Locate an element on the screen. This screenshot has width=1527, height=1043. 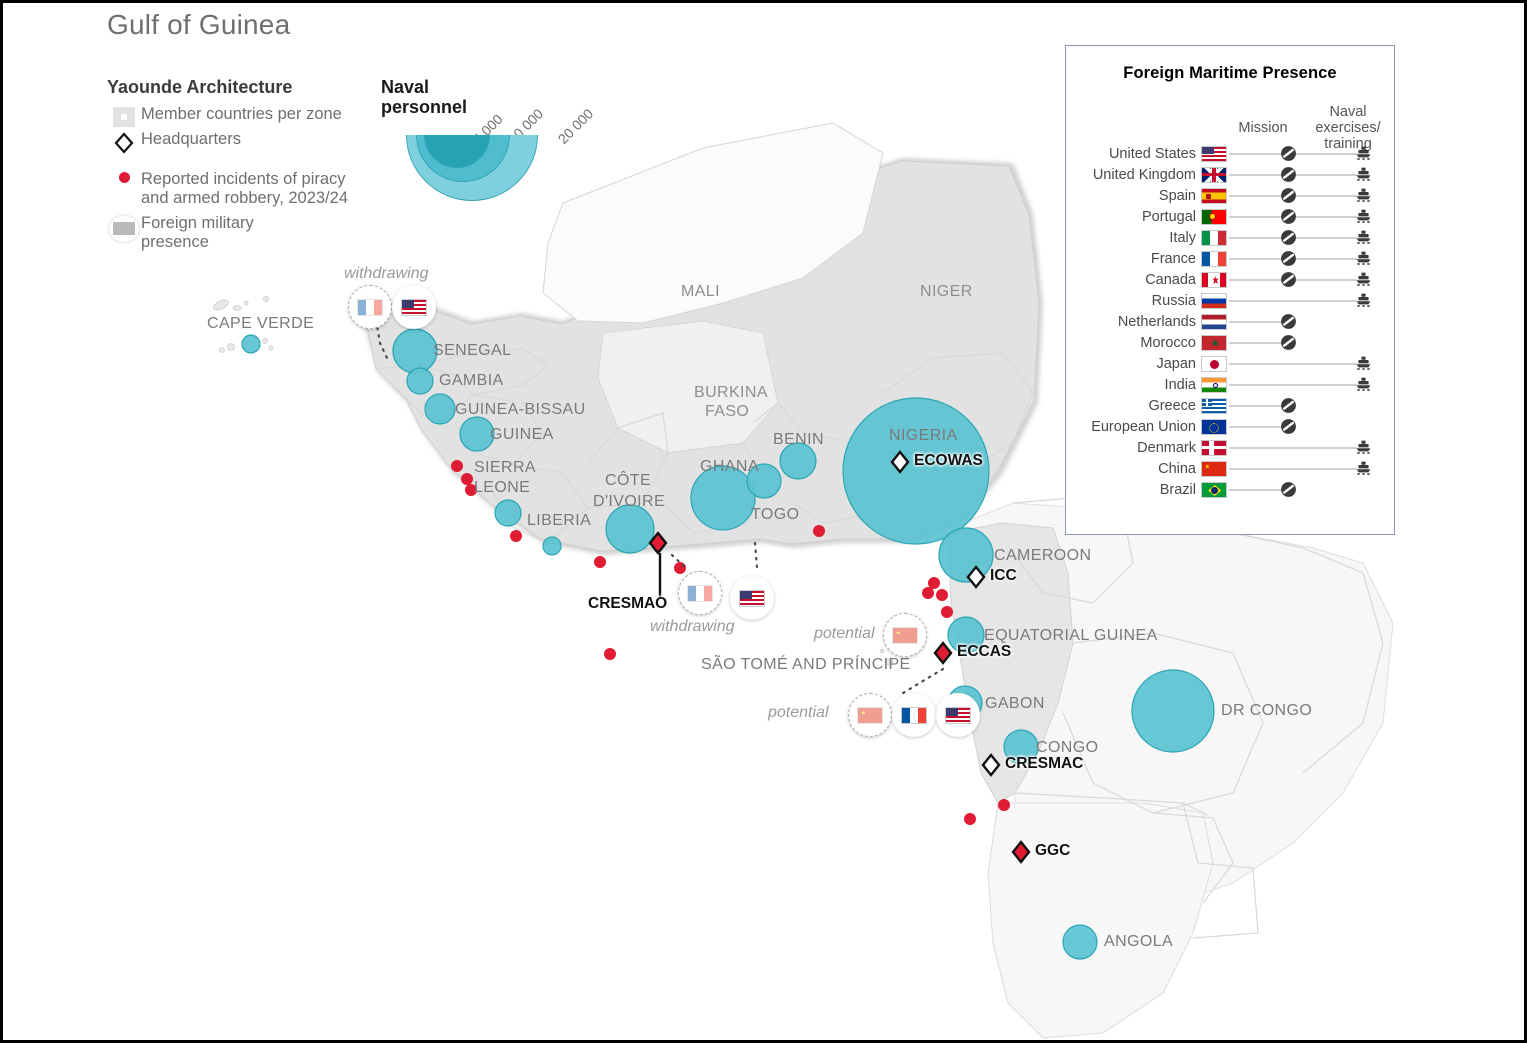
country-label: MALI is located at coordinates (700, 291).